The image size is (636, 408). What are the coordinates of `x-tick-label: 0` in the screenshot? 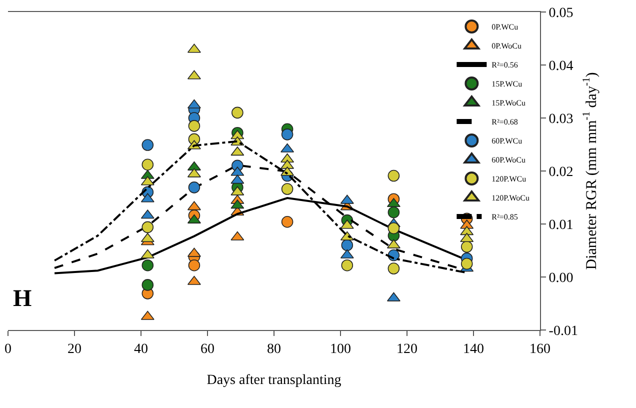 It's located at (8, 349).